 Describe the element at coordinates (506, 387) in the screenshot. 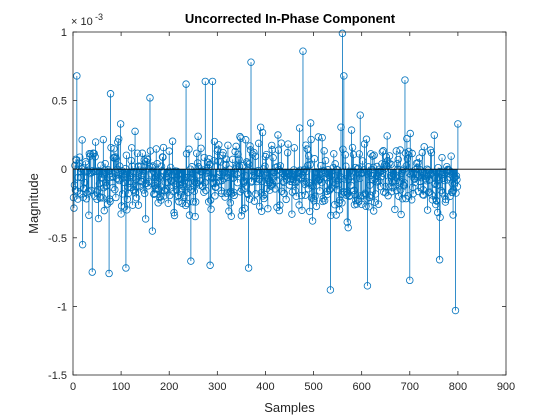

I see `x-tick-label: 900` at that location.